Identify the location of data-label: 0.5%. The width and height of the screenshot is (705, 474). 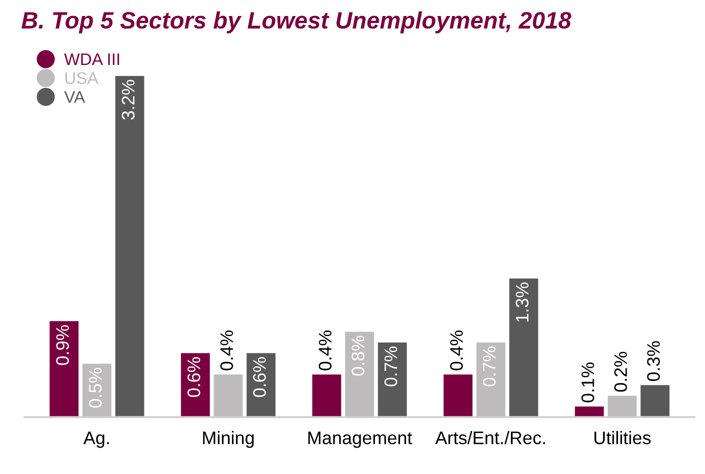
(95, 388).